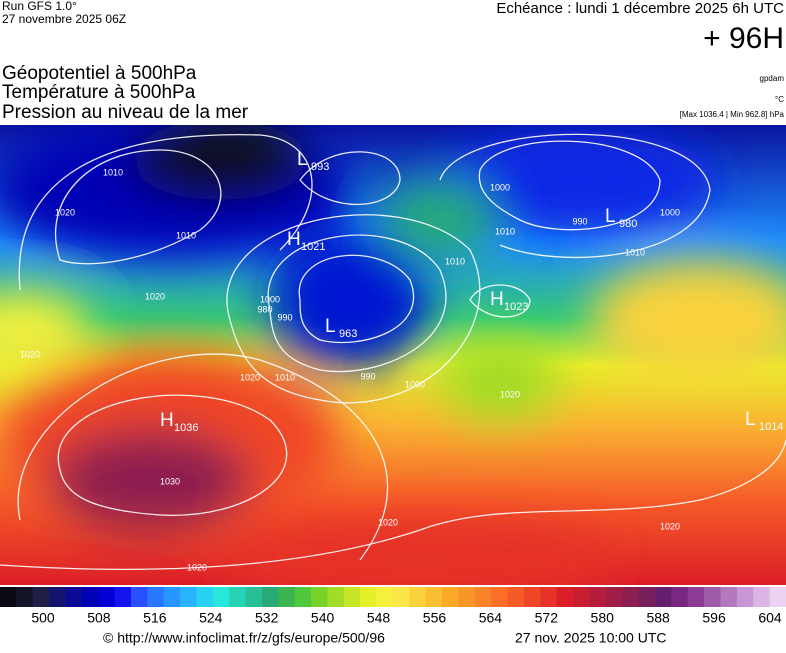  I want to click on scale-label: 604, so click(770, 618).